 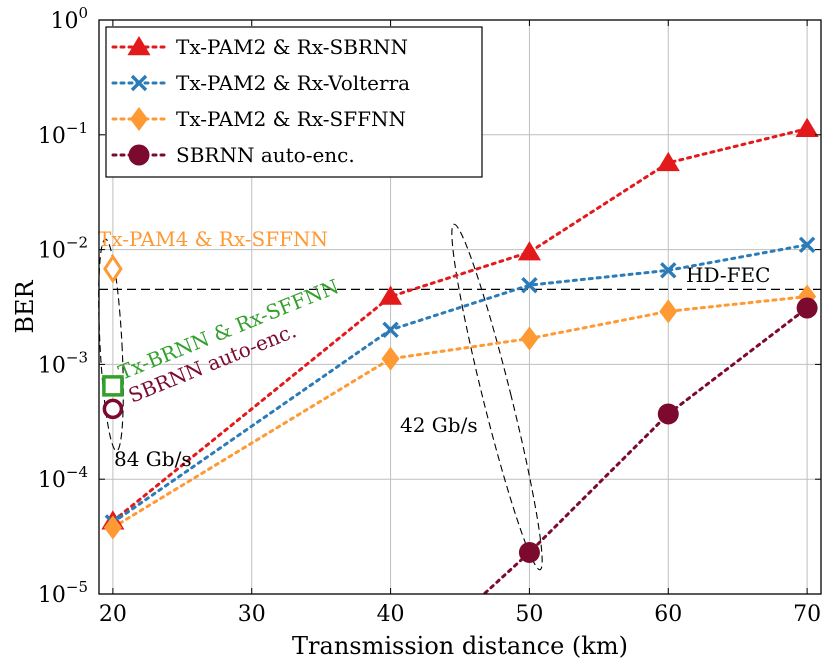 What do you see at coordinates (668, 614) in the screenshot?
I see `x-tick-label-60: 60` at bounding box center [668, 614].